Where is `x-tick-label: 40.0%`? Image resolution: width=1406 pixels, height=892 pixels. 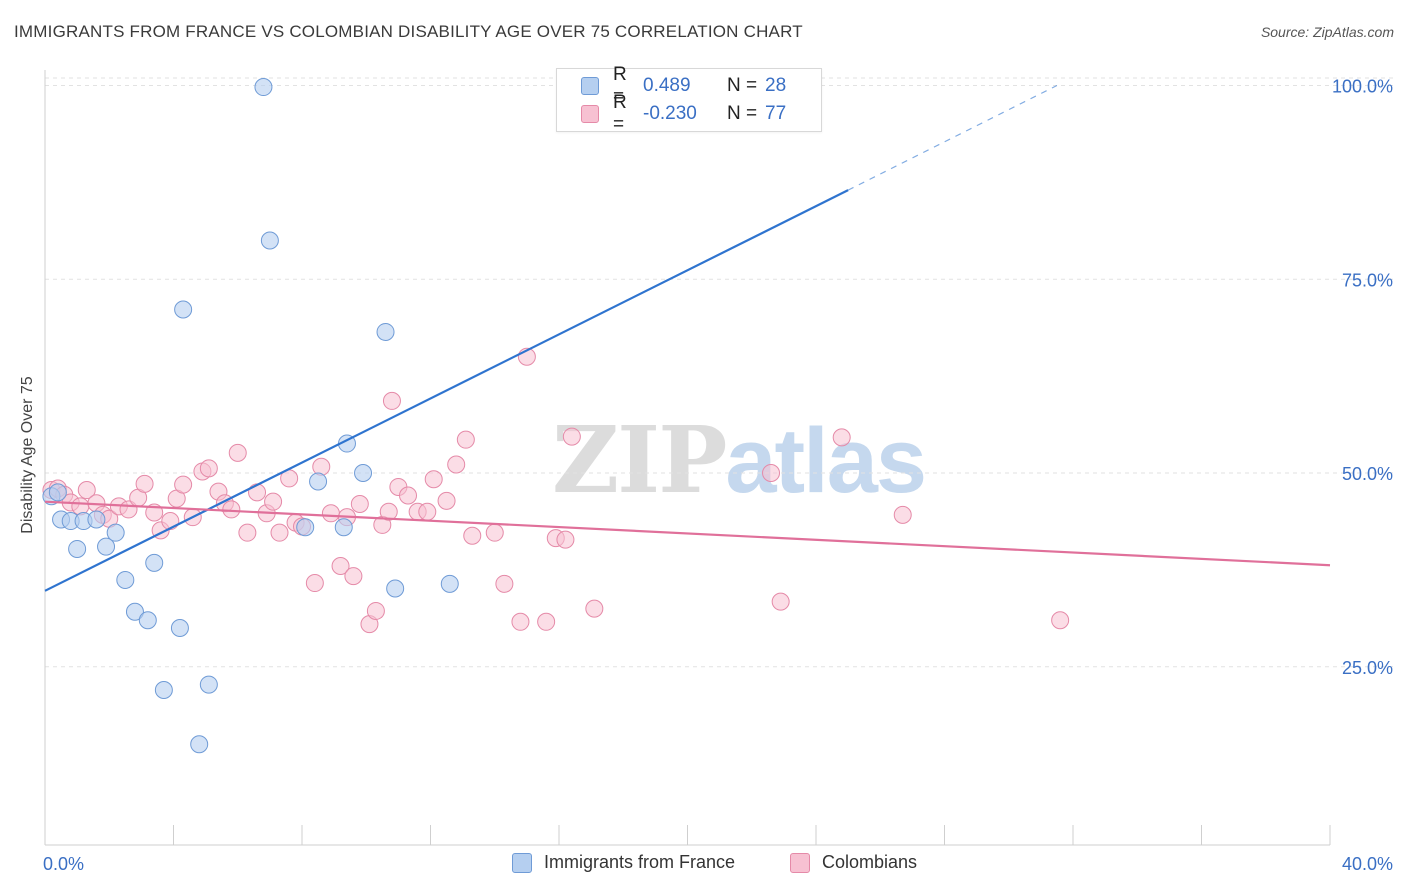
x-tick-label: 40.0% is located at coordinates (1367, 864).